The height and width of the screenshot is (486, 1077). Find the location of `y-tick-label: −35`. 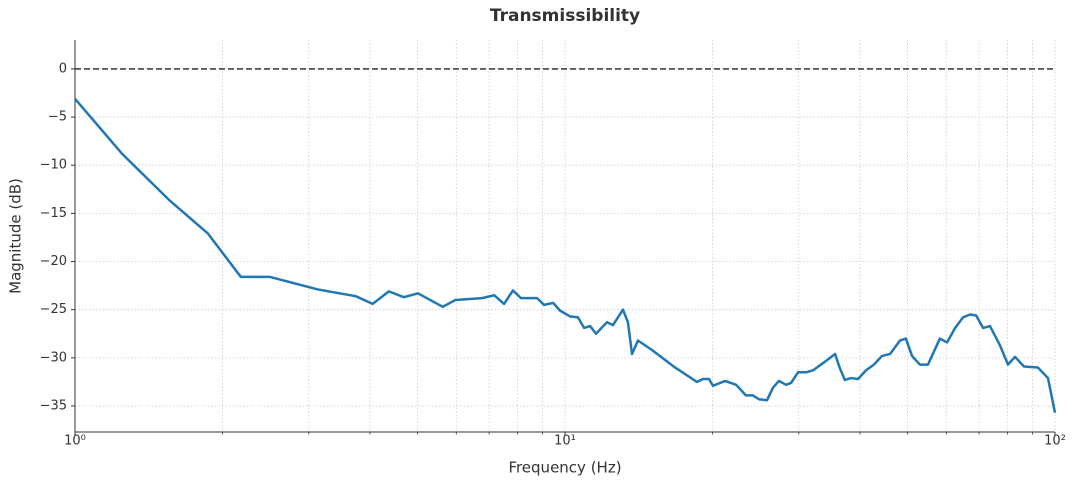

y-tick-label: −35 is located at coordinates (53, 405).